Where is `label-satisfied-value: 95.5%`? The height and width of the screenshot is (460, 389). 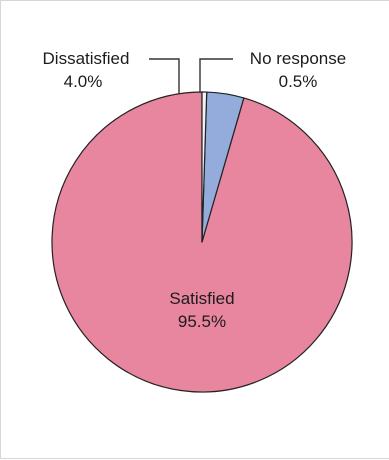
label-satisfied-value: 95.5% is located at coordinates (202, 321).